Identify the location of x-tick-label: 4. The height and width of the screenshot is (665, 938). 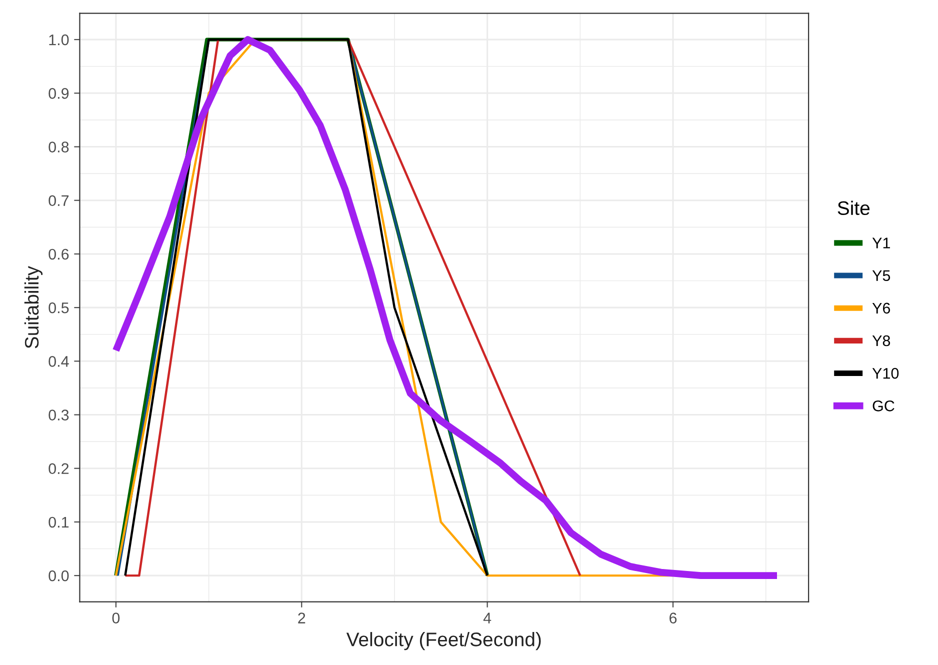
(487, 618).